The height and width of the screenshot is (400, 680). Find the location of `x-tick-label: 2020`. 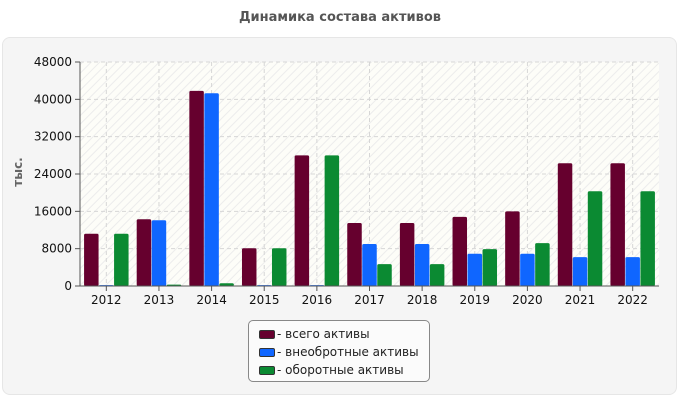

x-tick-label: 2020 is located at coordinates (527, 300).